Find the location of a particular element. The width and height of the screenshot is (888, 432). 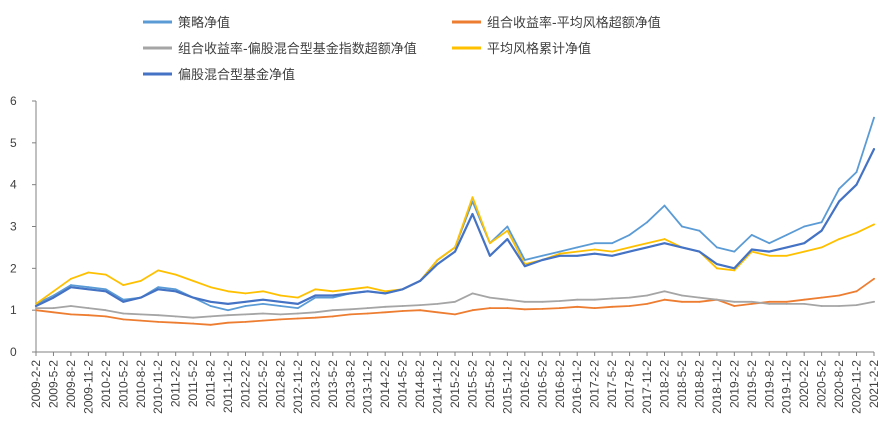

x-tick-label: 2014-8-2 is located at coordinates (420, 384).